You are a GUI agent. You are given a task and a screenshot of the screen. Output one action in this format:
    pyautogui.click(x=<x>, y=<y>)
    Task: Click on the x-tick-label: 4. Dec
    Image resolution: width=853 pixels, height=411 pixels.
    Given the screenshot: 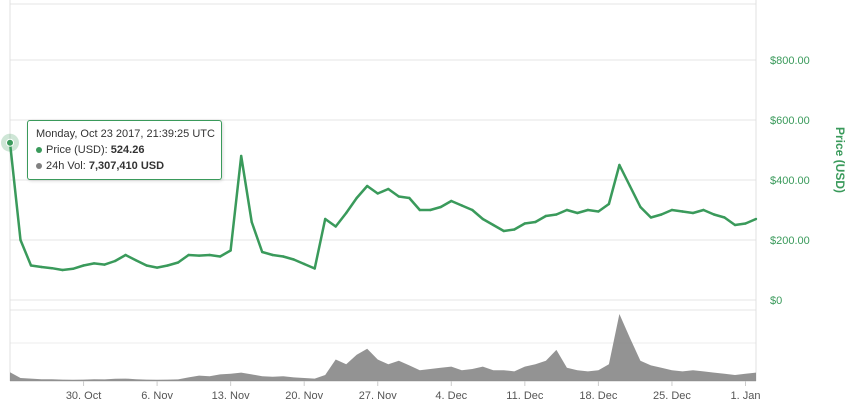 What is the action you would take?
    pyautogui.click(x=451, y=396)
    